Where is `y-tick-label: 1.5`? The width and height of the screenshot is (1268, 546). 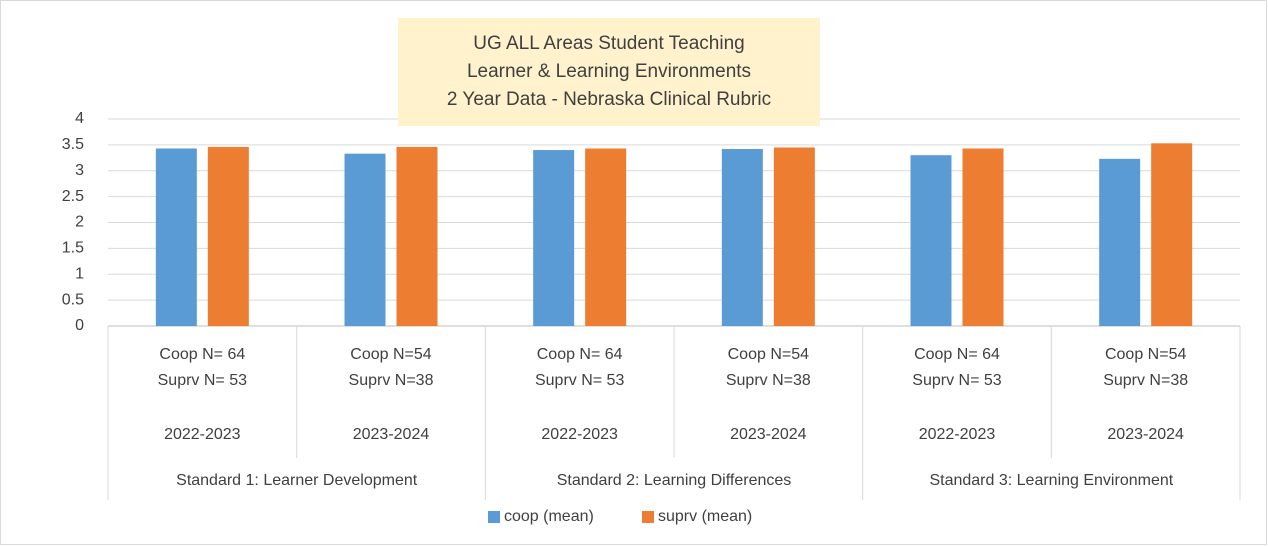
y-tick-label: 1.5 is located at coordinates (73, 248).